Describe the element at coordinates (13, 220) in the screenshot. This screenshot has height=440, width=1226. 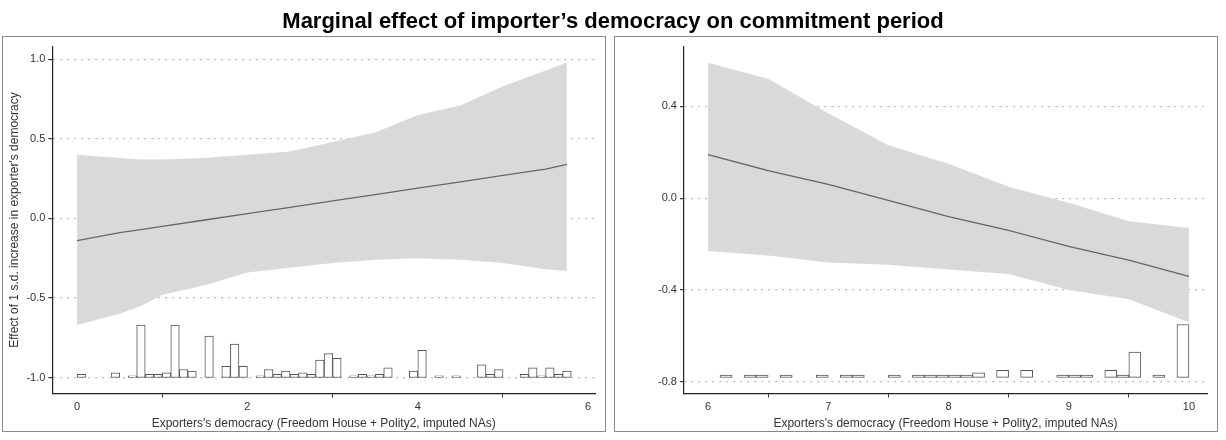
I see `y-axis-title: Effect of 1 s.d. increase in exporter's democracy` at that location.